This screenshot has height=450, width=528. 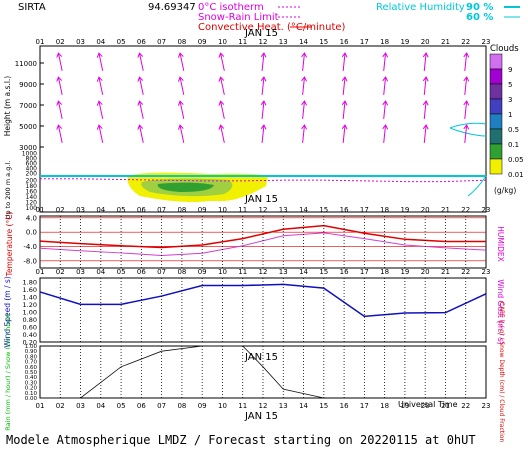 I want to click on rain-tick-label: 0.50, so click(x=31, y=373).